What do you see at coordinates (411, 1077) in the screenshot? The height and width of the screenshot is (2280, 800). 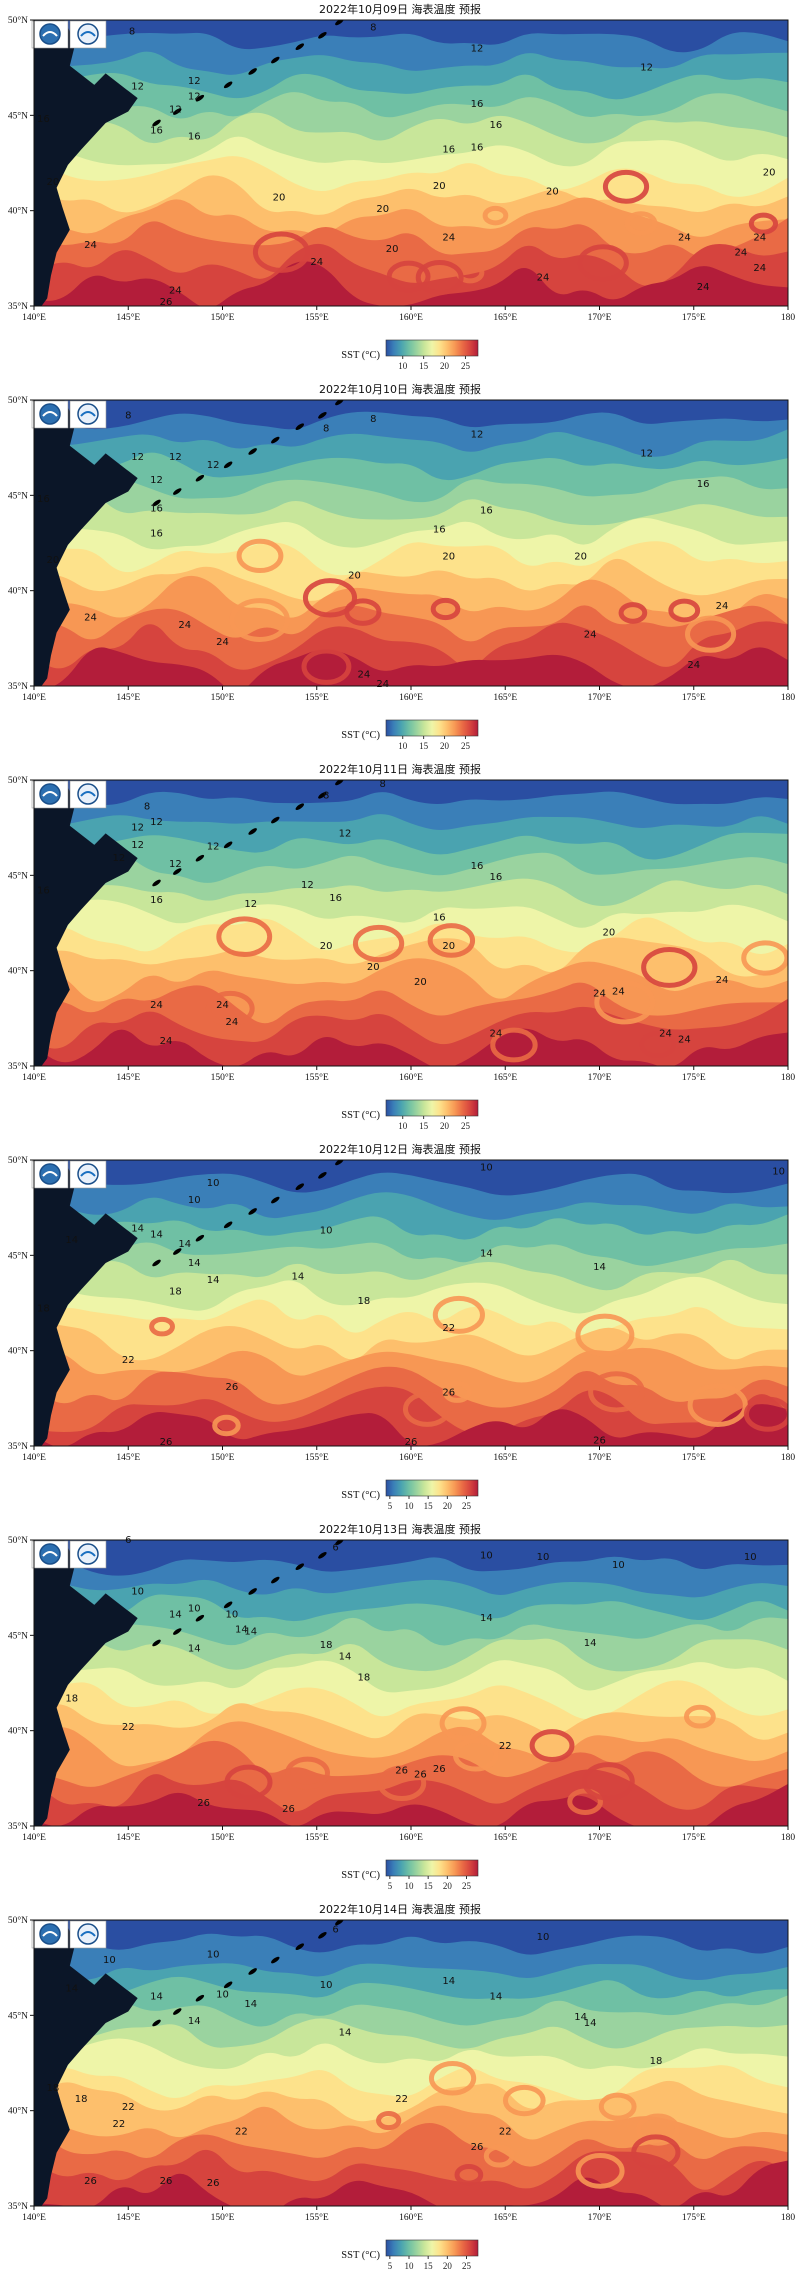 I see `x-tick-label: 160°E` at bounding box center [411, 1077].